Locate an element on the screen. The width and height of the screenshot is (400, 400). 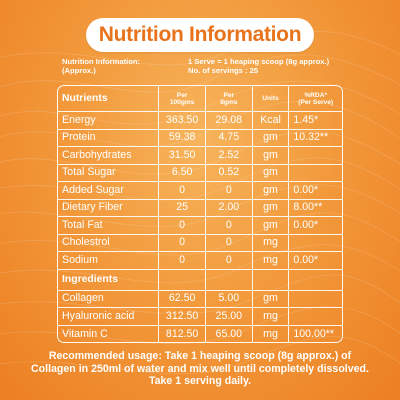
value-per-100: 312.50 is located at coordinates (182, 316).